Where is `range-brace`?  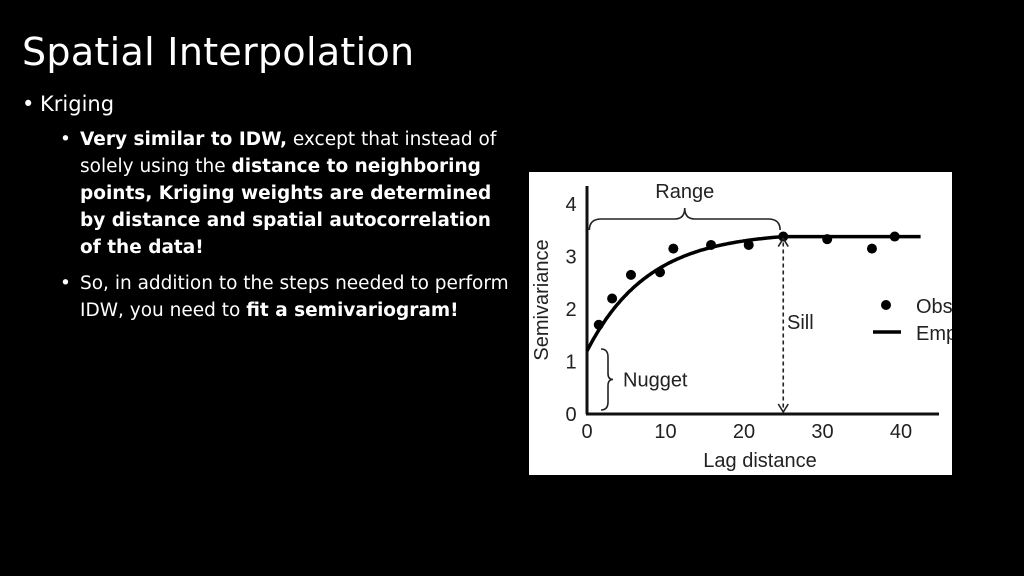 range-brace is located at coordinates (684, 219).